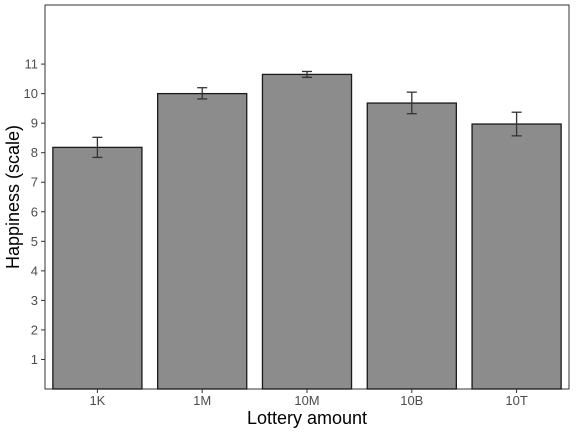 The height and width of the screenshot is (432, 576). What do you see at coordinates (34, 300) in the screenshot?
I see `y-tick-label-3: 3` at bounding box center [34, 300].